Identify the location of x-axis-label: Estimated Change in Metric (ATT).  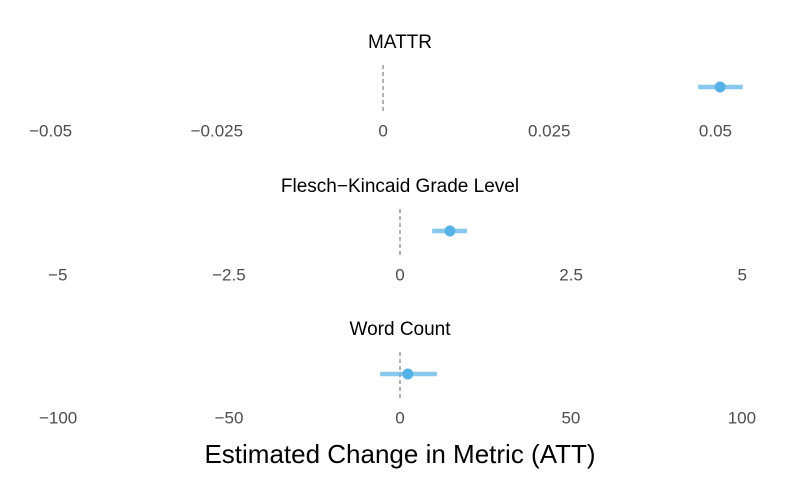
(399, 454).